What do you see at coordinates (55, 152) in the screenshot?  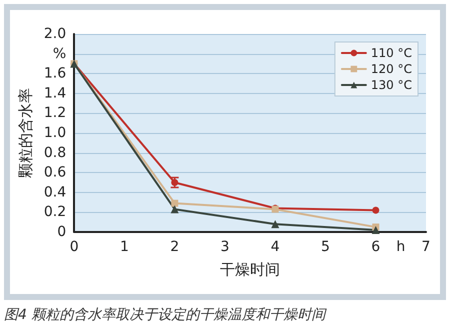 I see `y-tick-label: 0.8` at bounding box center [55, 152].